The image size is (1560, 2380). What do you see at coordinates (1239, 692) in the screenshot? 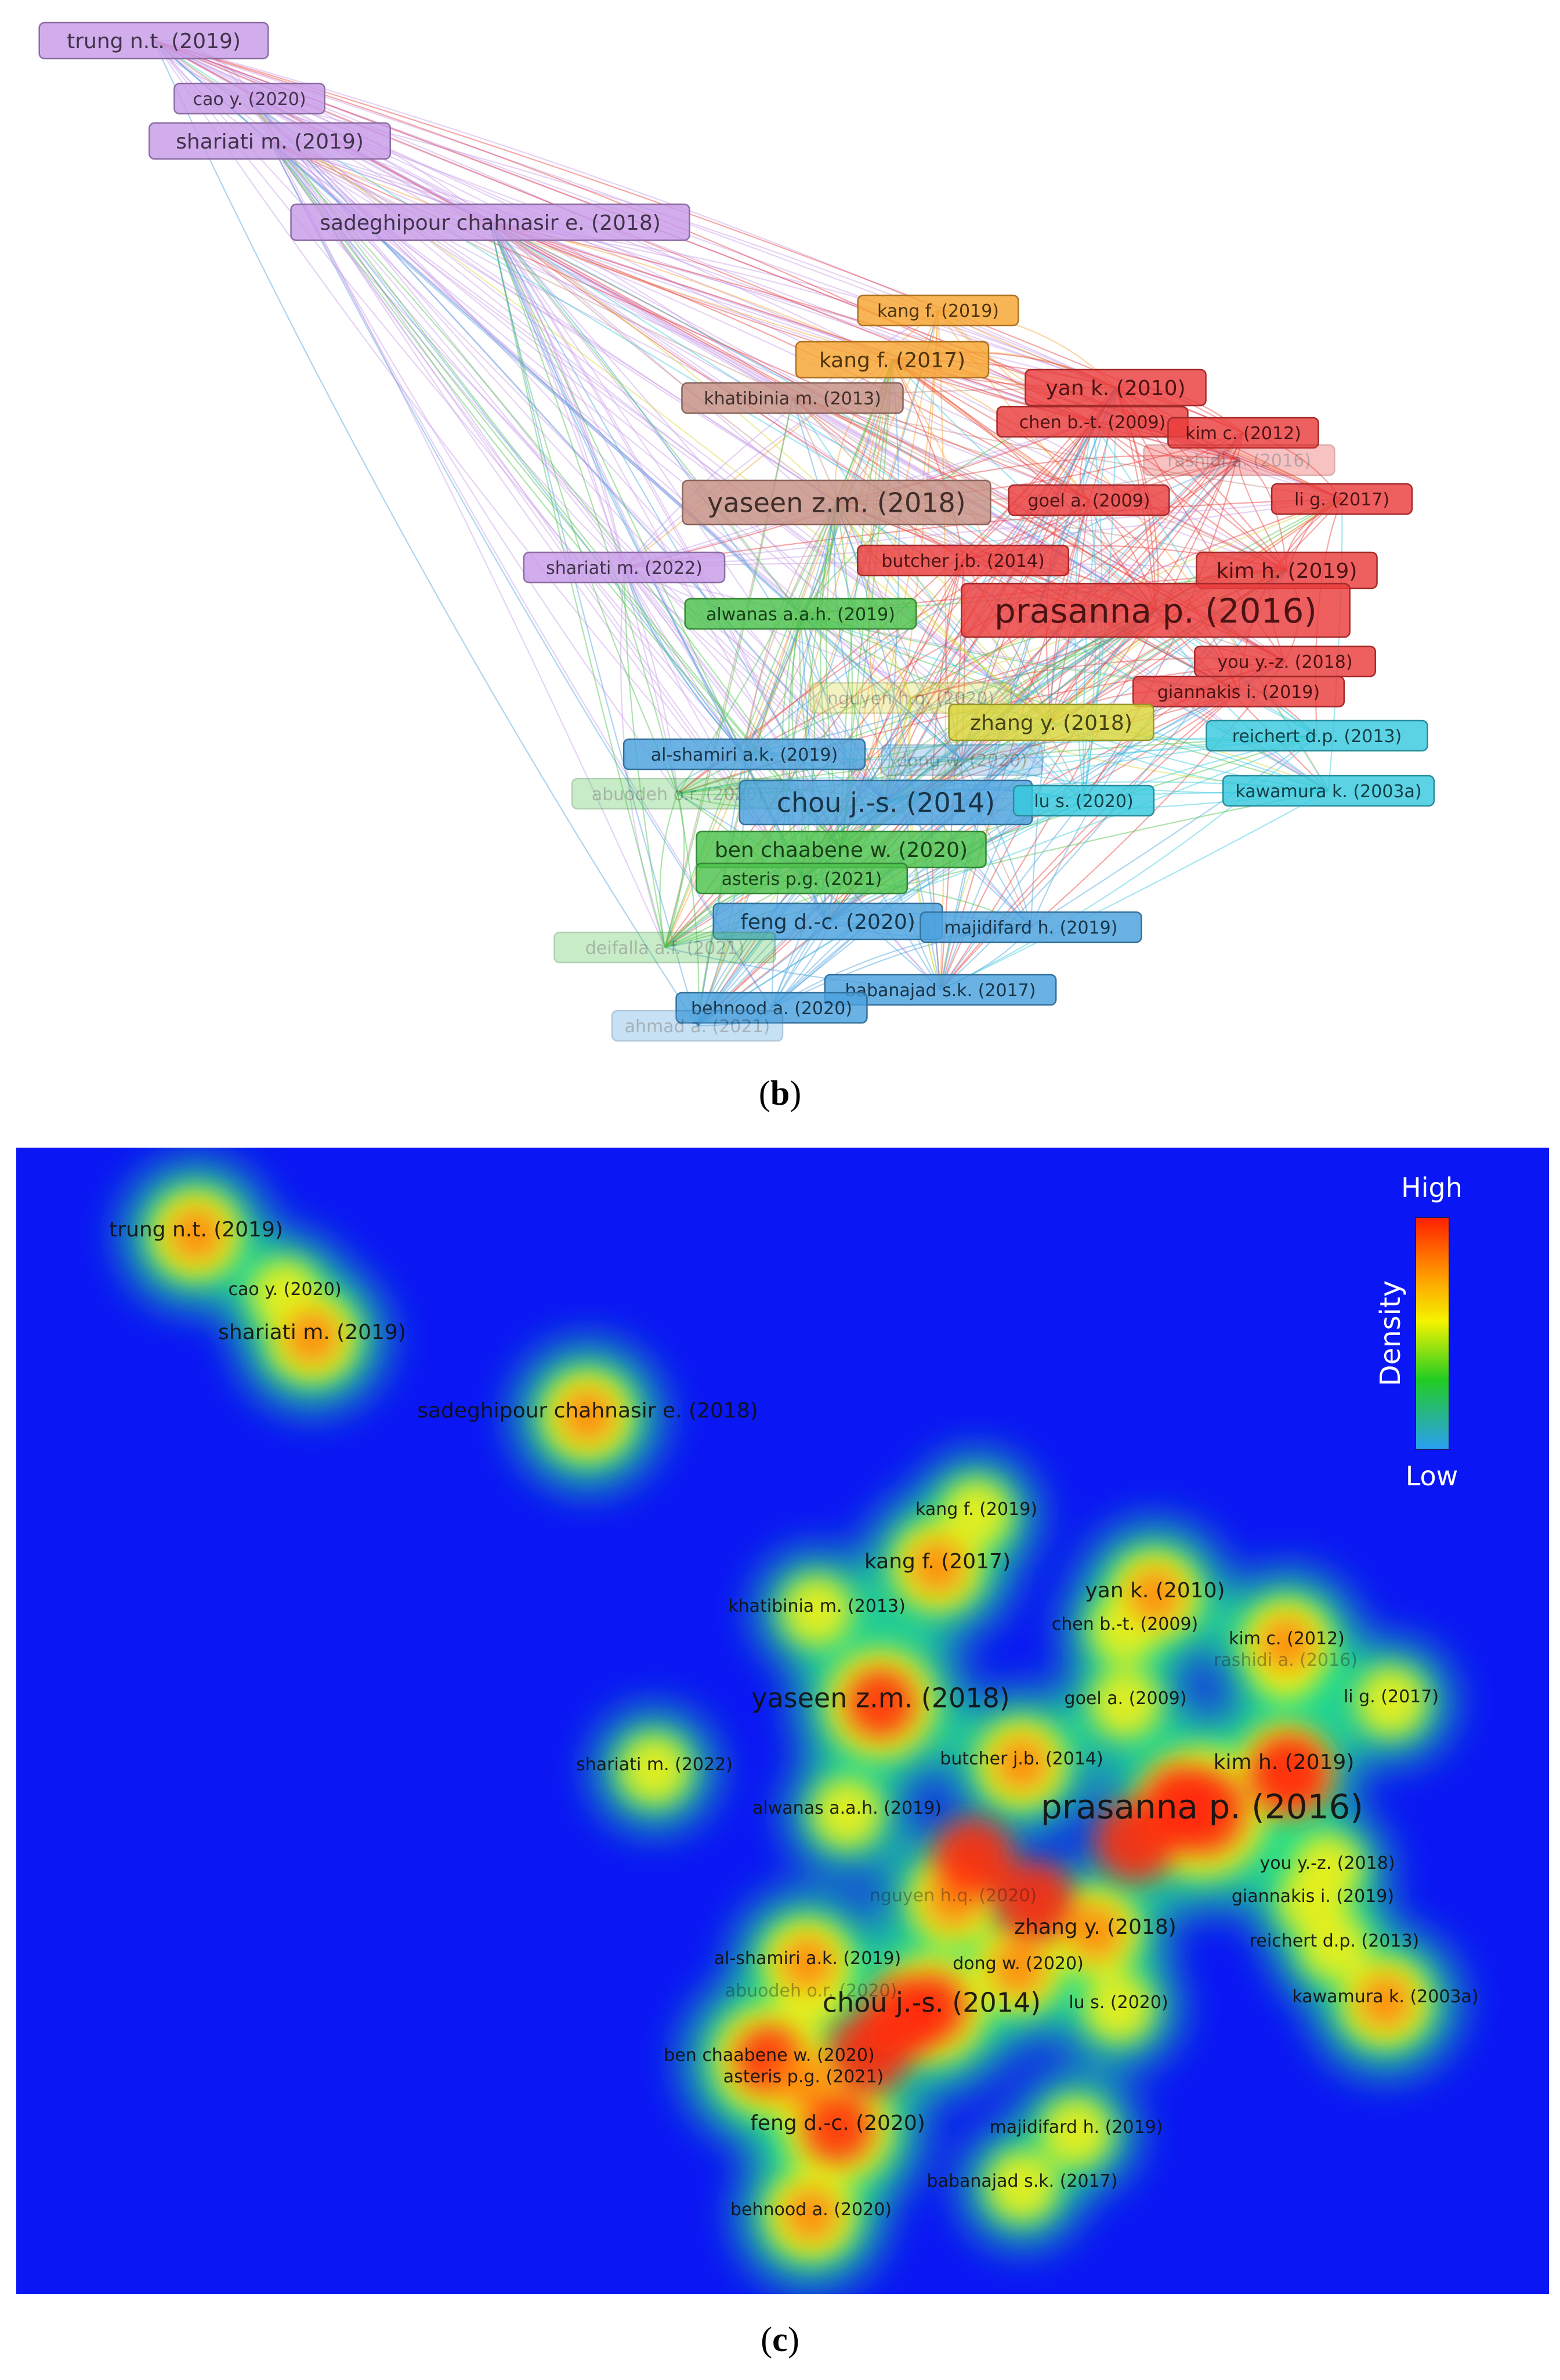
I see `network-node-giannakis-i-2019: giannakis i. (2019)` at bounding box center [1239, 692].